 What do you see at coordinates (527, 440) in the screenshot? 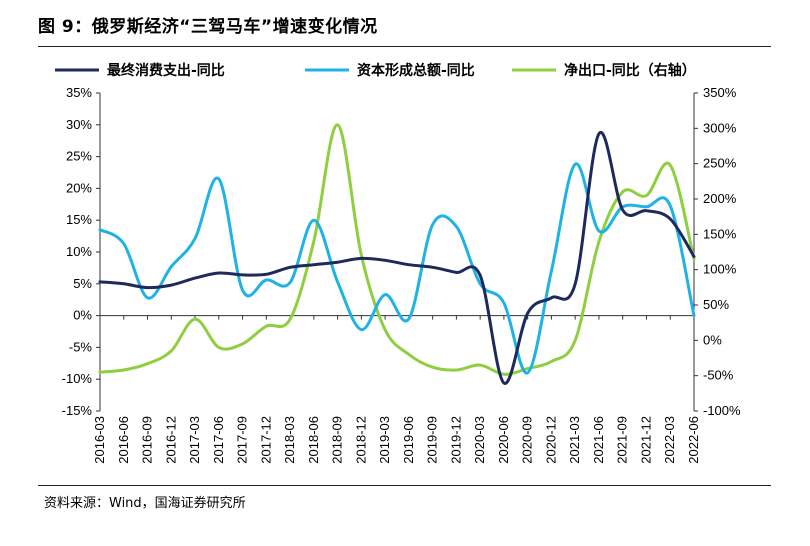
I see `x-tick-label: 2020-09` at bounding box center [527, 440].